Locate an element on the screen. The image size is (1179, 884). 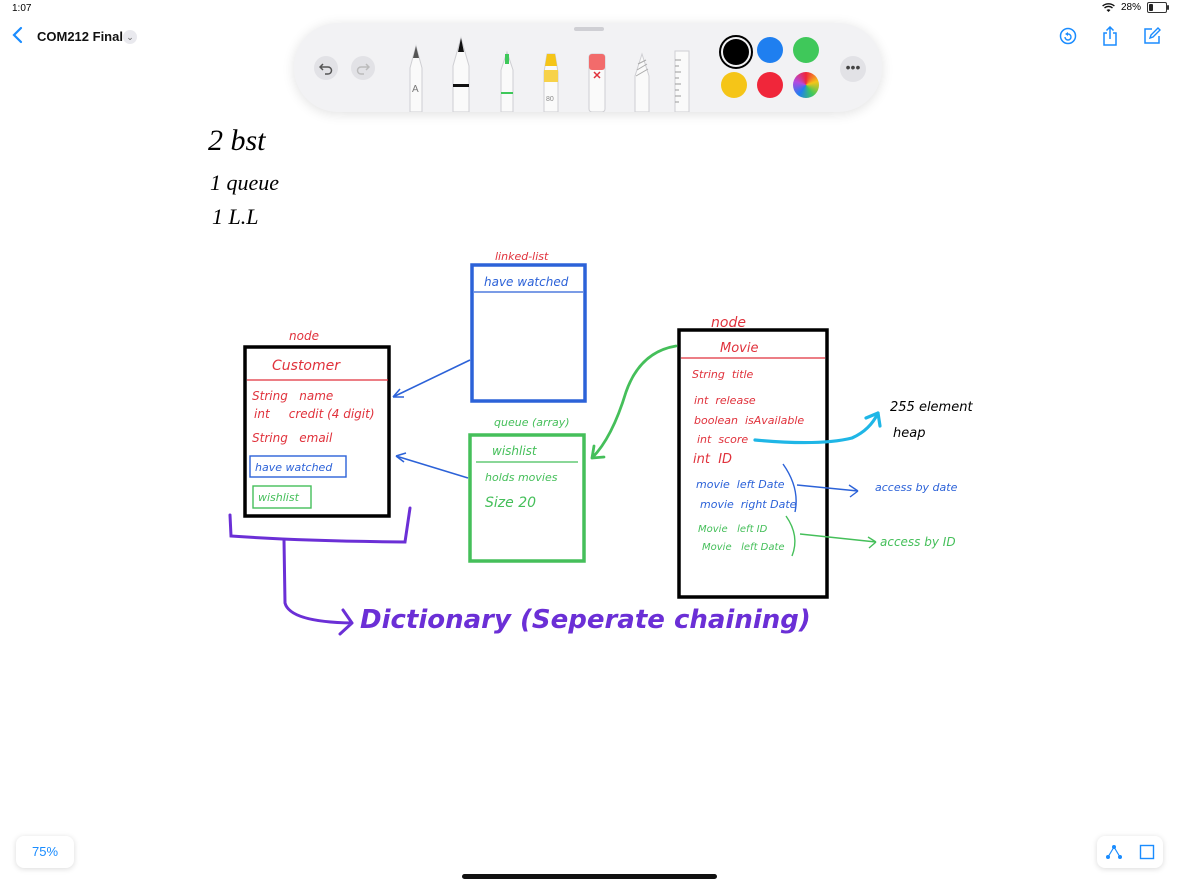
share-icon is located at coordinates (1110, 36).